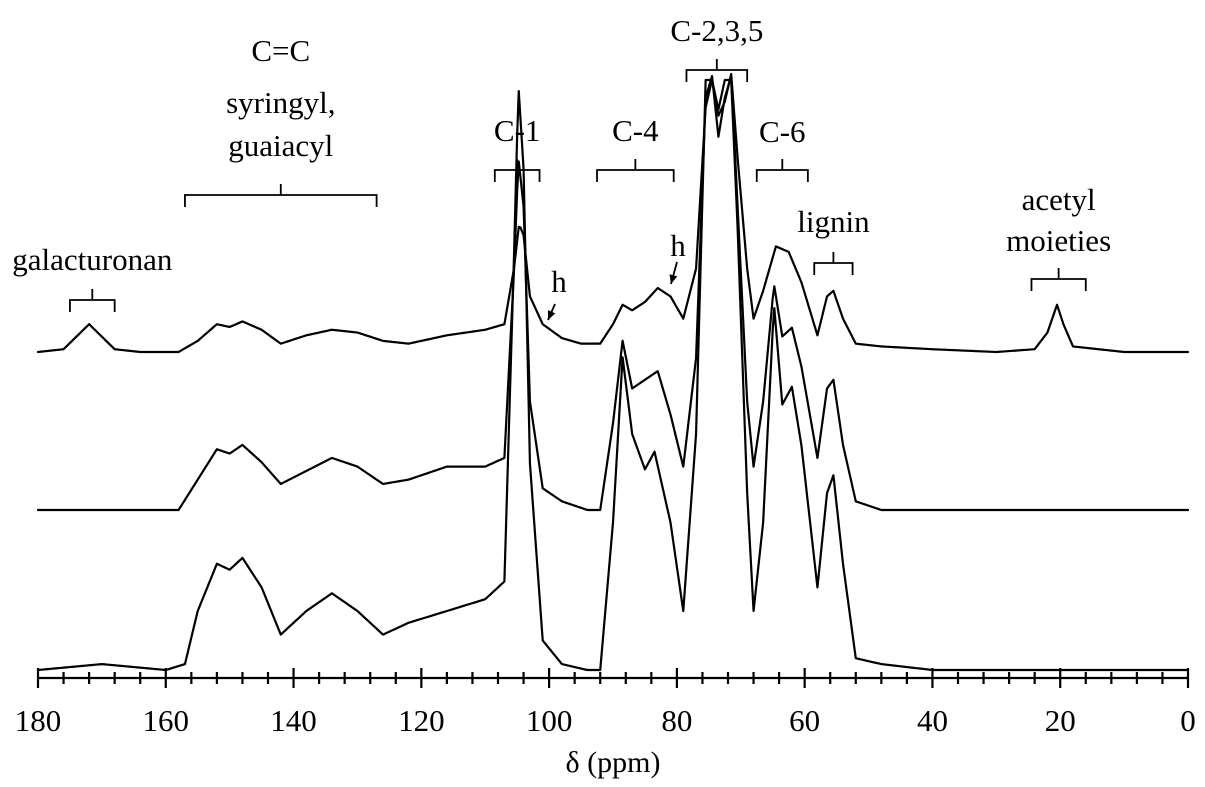 Image resolution: width=1205 pixels, height=787 pixels. I want to click on x-axis-title: δ (ppm), so click(613, 762).